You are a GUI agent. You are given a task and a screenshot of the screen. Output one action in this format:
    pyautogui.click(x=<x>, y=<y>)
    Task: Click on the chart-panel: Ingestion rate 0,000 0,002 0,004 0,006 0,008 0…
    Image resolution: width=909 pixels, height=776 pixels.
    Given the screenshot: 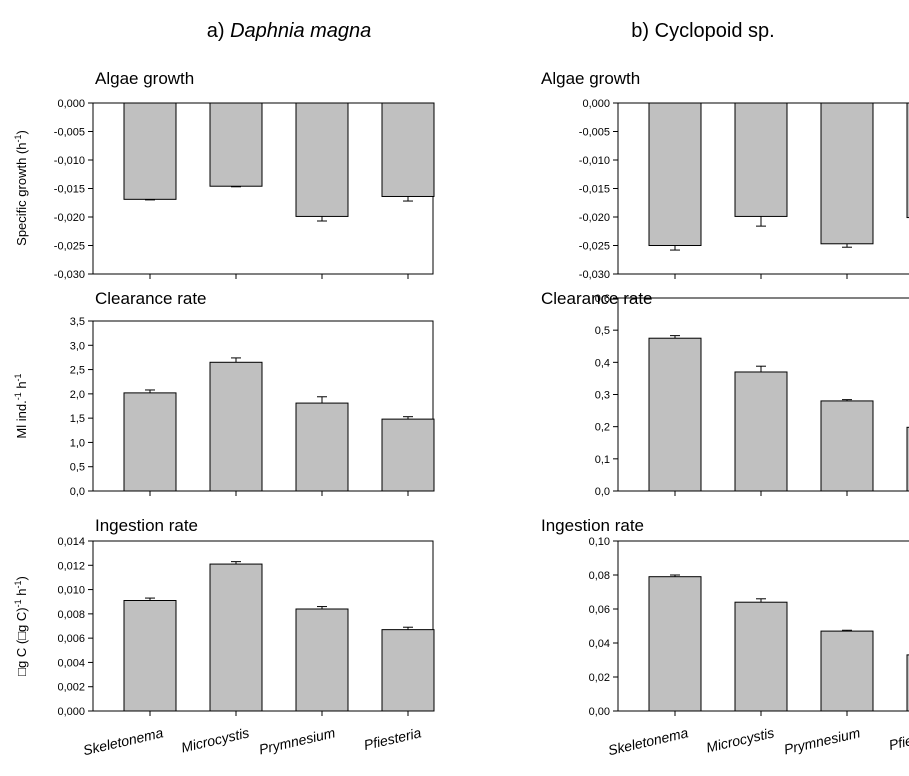 What is the action you would take?
    pyautogui.click(x=246, y=637)
    